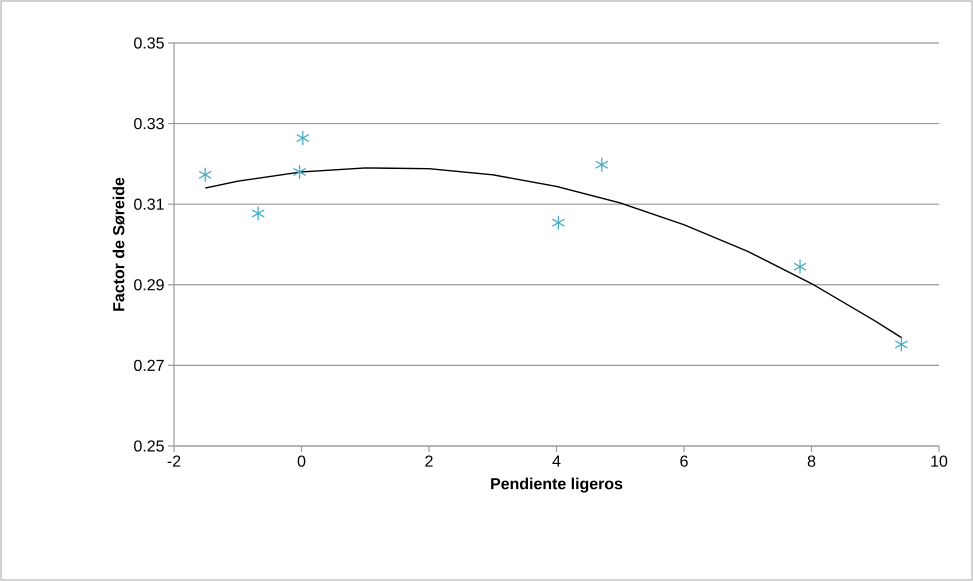 The width and height of the screenshot is (973, 581). I want to click on y-tick-label: 0.35, so click(149, 43).